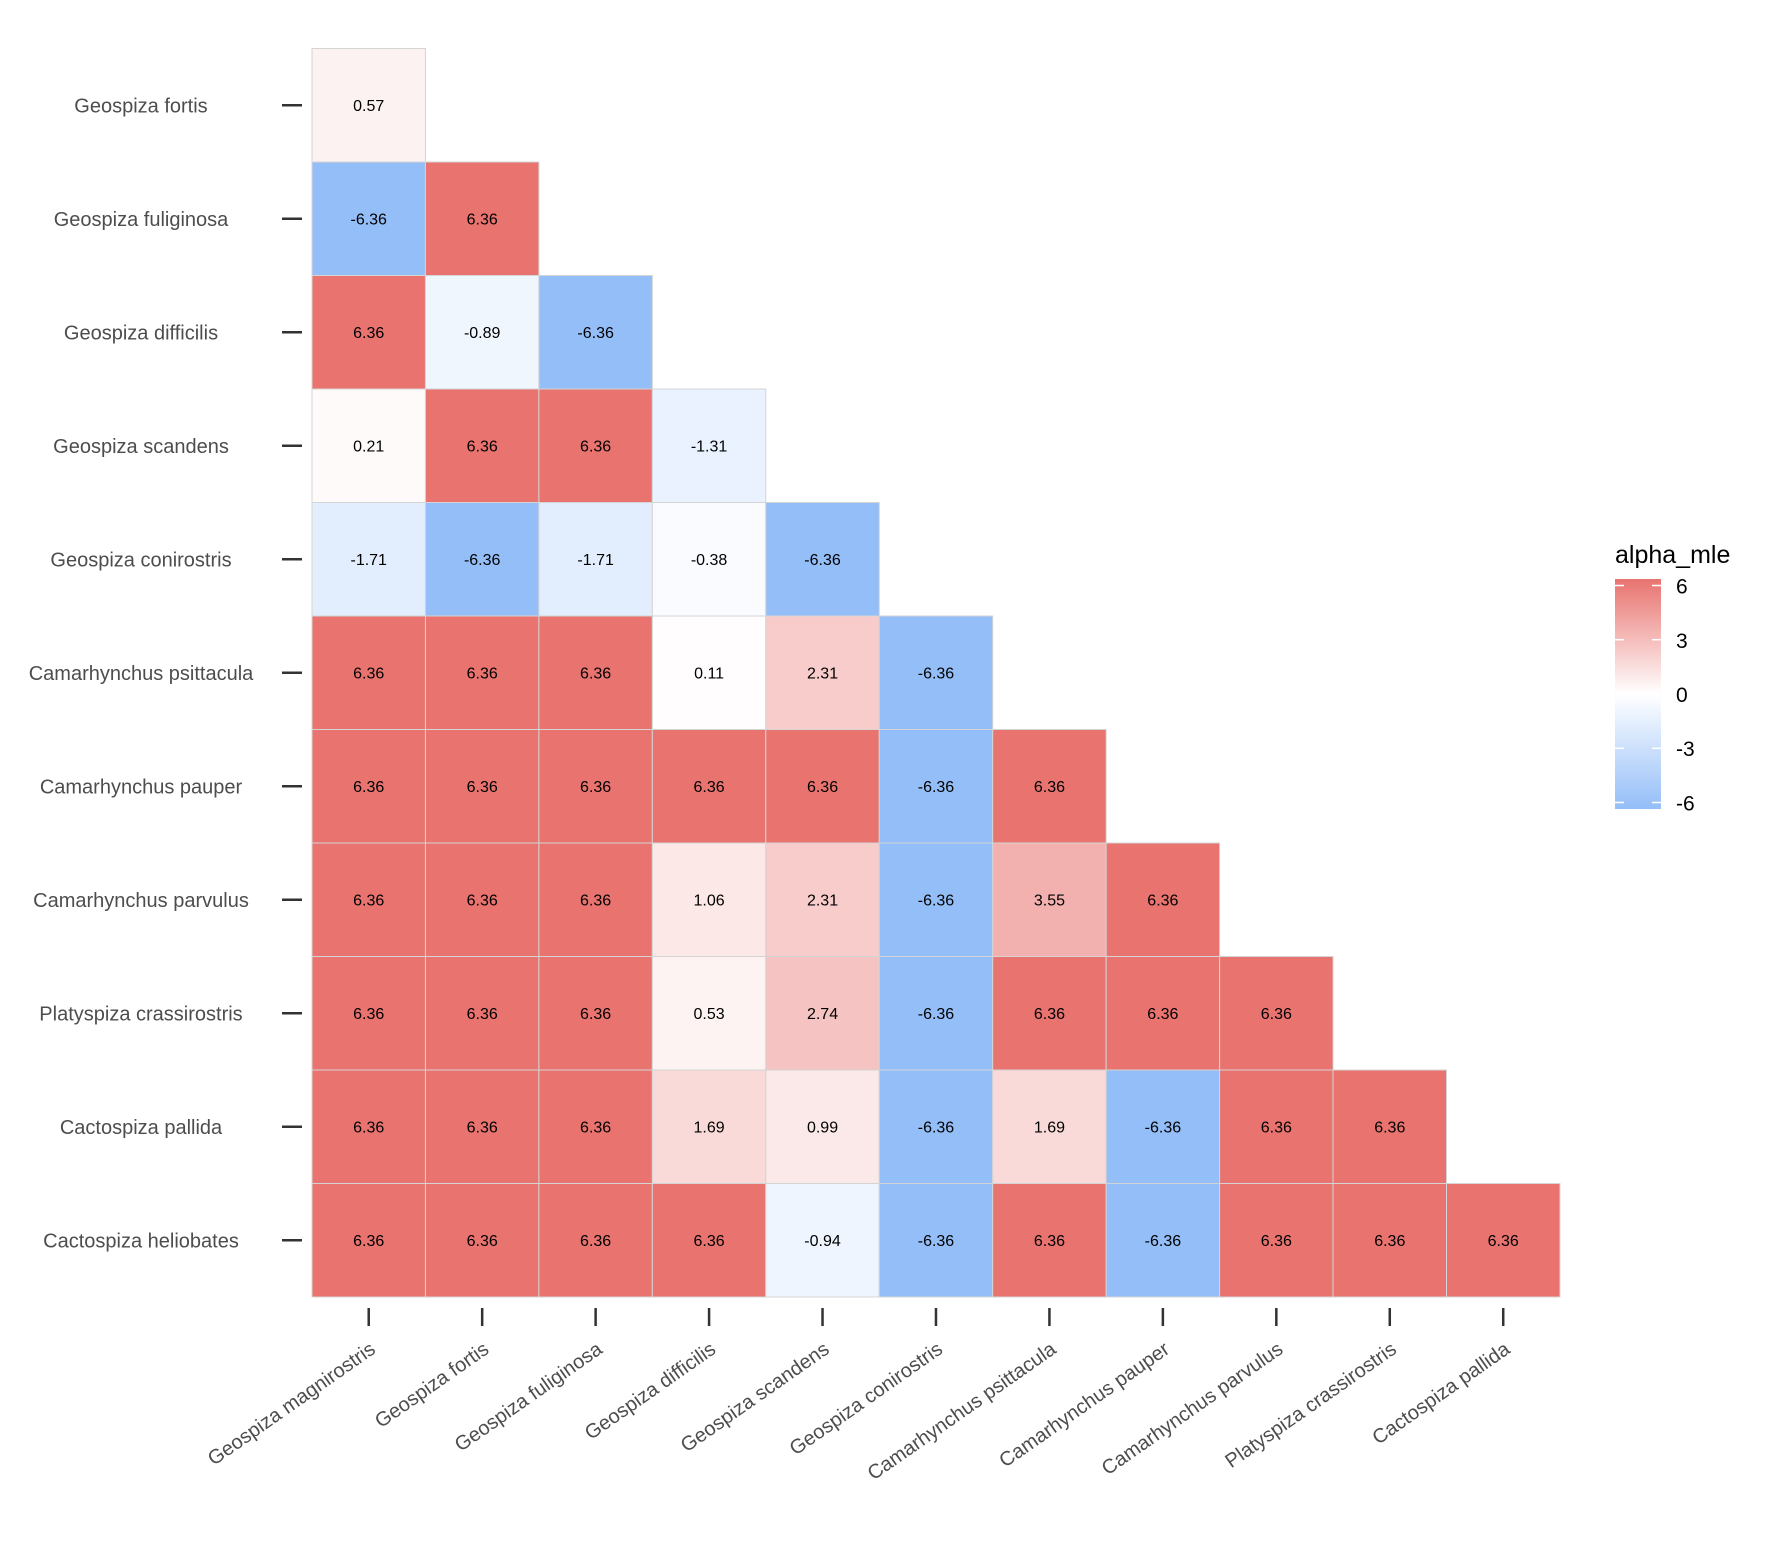  I want to click on legend-tick-label: 3, so click(1682, 641).